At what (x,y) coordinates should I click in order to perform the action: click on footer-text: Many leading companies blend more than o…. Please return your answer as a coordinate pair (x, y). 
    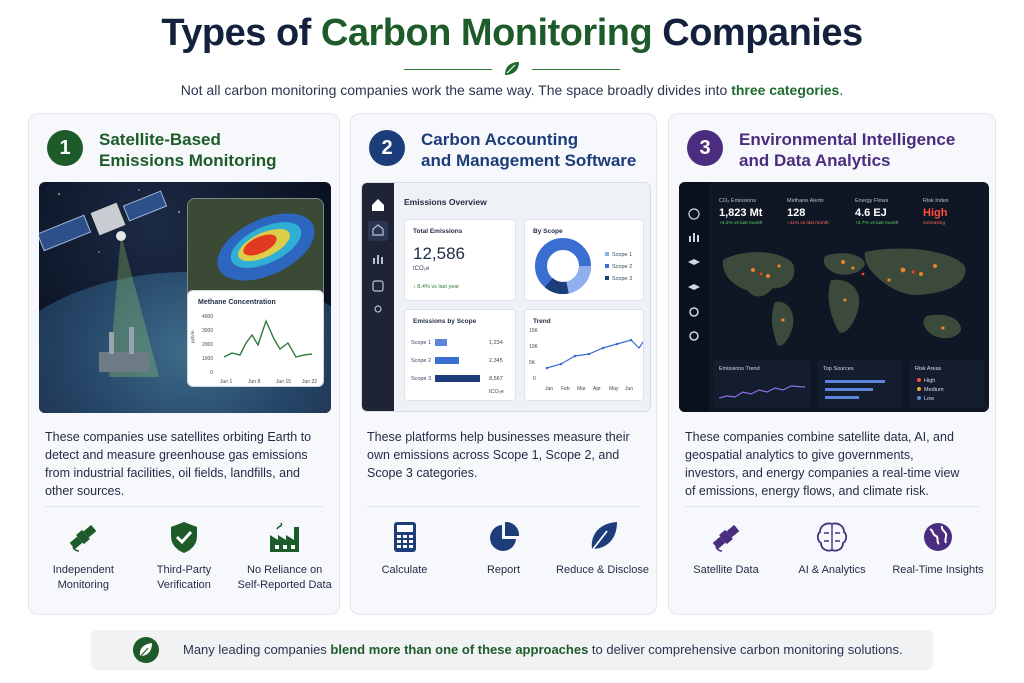
    Looking at the image, I should click on (543, 649).